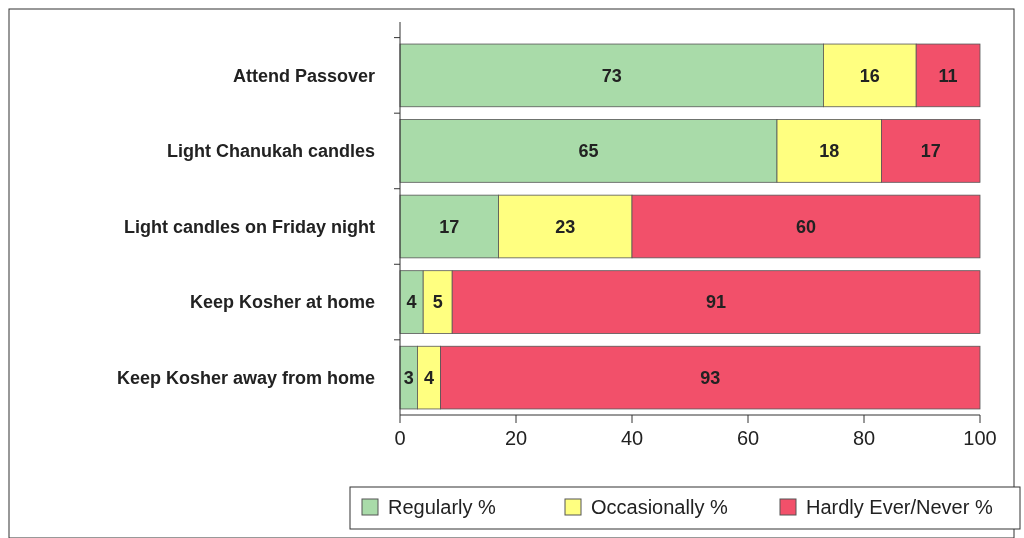 Image resolution: width=1024 pixels, height=538 pixels. Describe the element at coordinates (948, 75) in the screenshot. I see `data-label: 11` at that location.